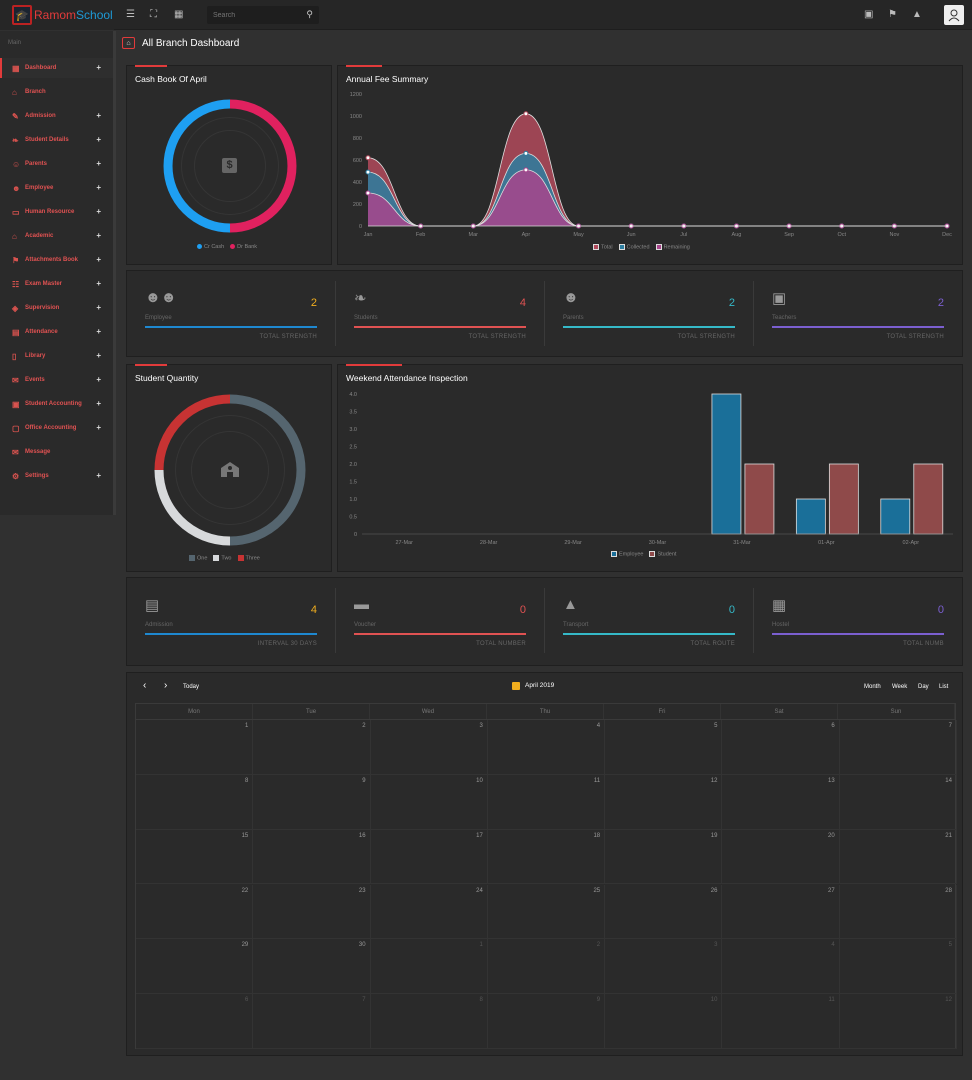  What do you see at coordinates (664, 912) in the screenshot?
I see `calendar-day-cell: 26` at bounding box center [664, 912].